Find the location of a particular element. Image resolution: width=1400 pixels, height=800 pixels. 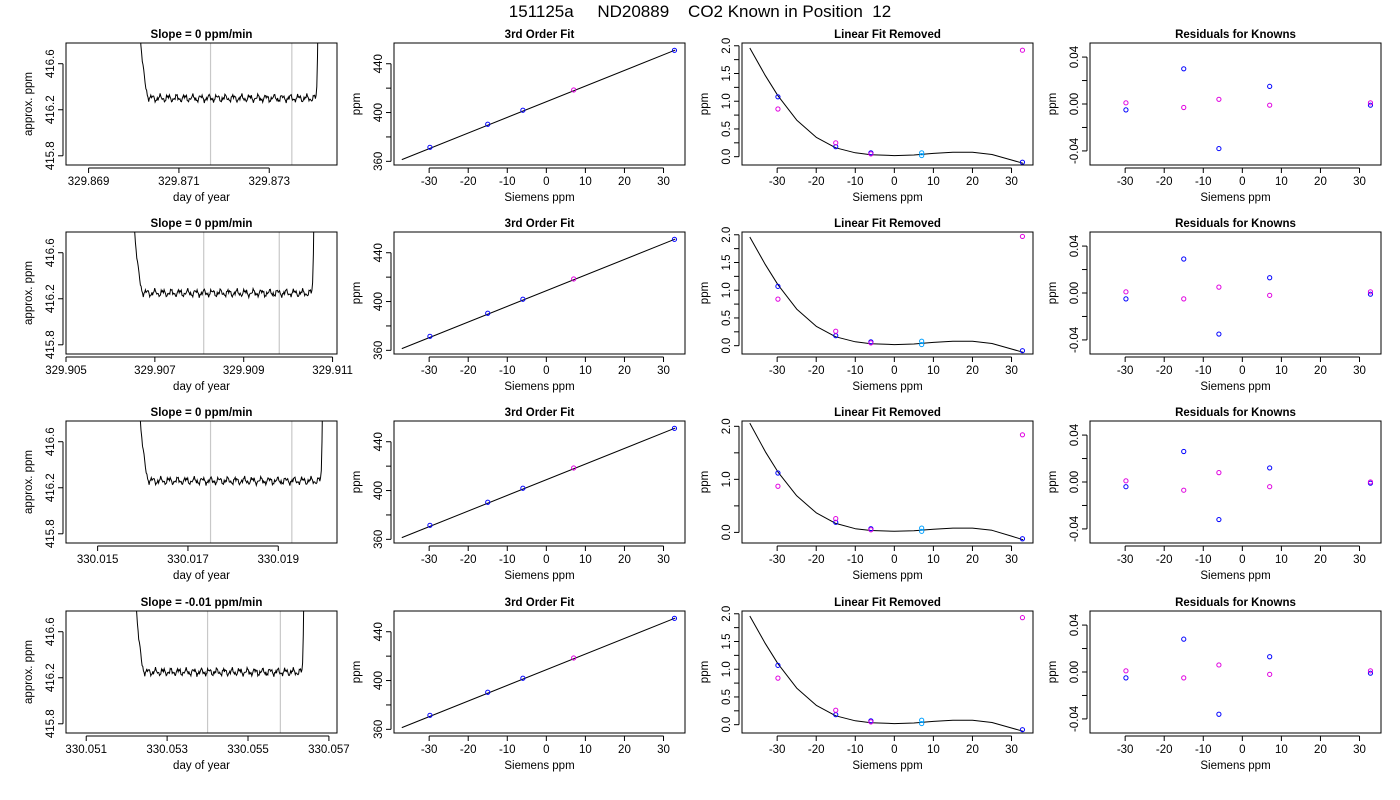

x-tick-label: 330.015 is located at coordinates (98, 560).